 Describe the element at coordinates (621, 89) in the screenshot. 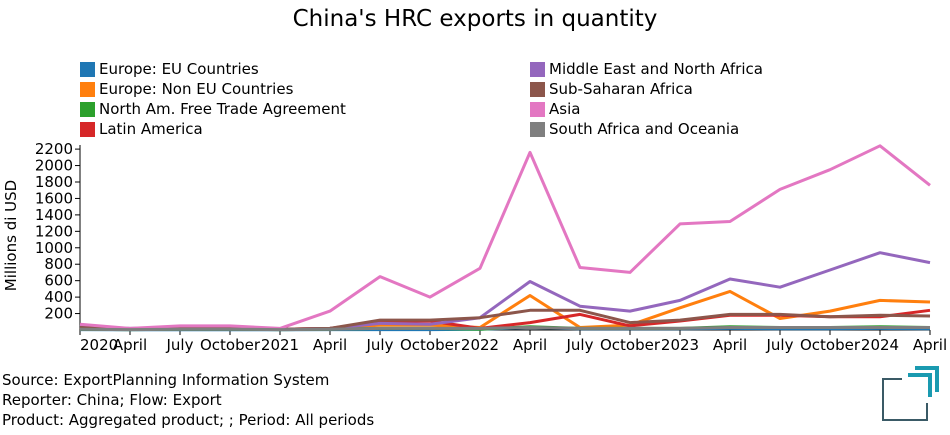

I see `legend-label: Sub-Saharan Africa` at that location.